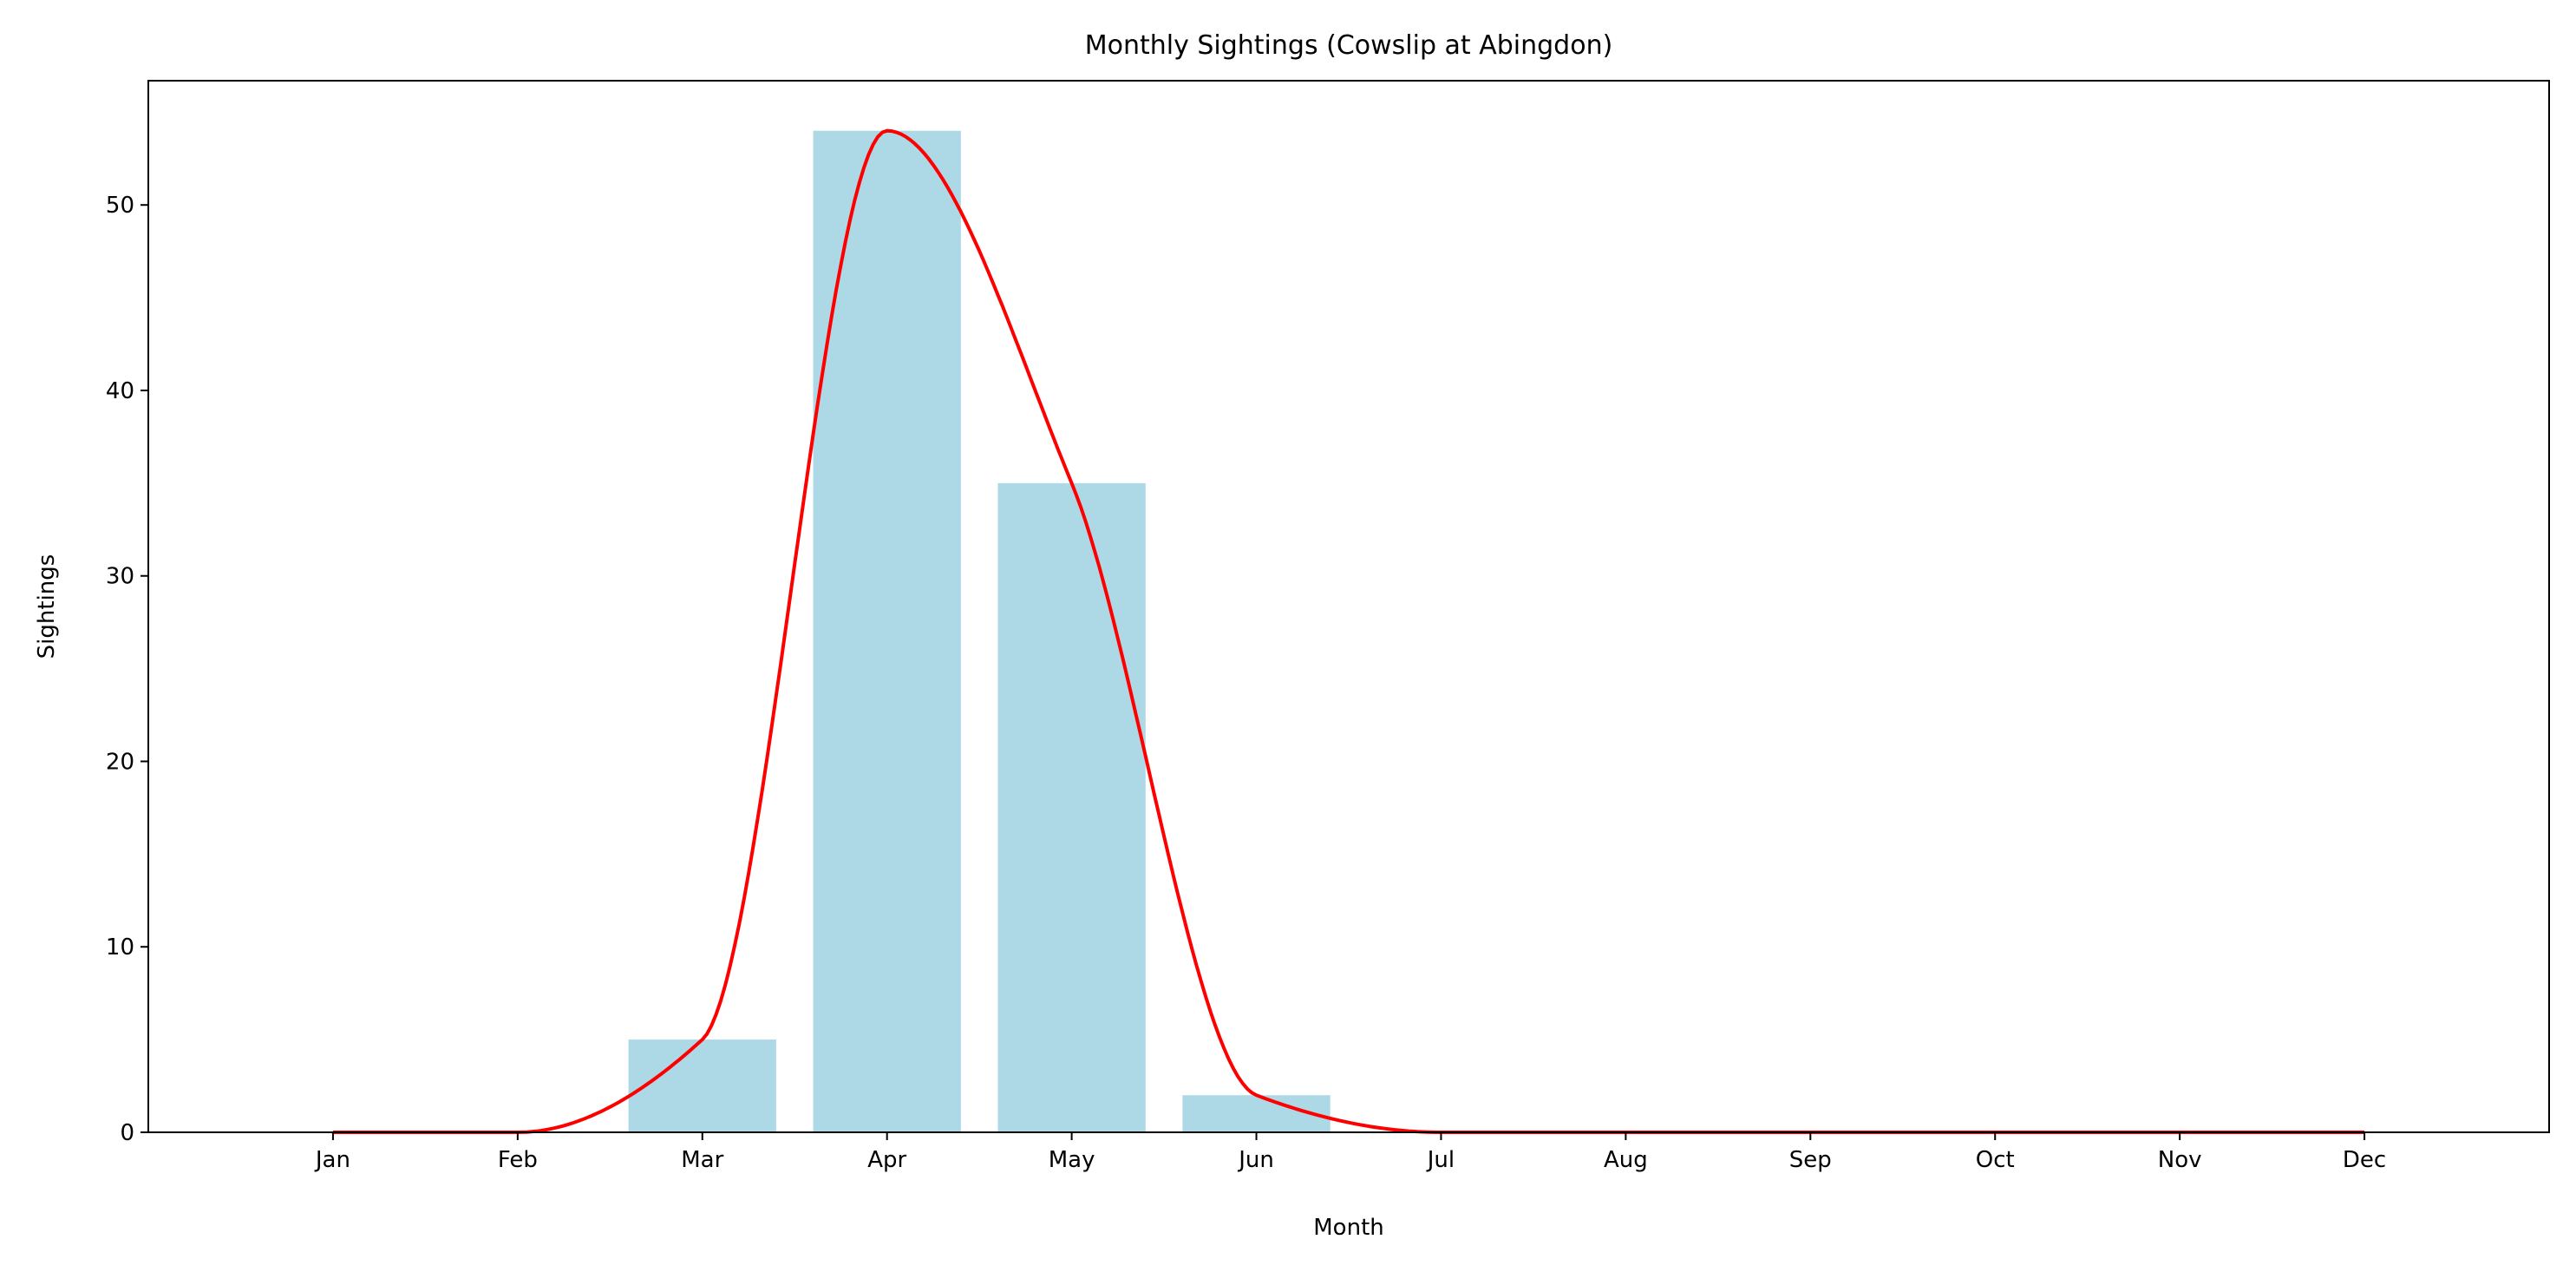 The width and height of the screenshot is (2576, 1272). I want to click on y-tick-label: 30, so click(120, 577).